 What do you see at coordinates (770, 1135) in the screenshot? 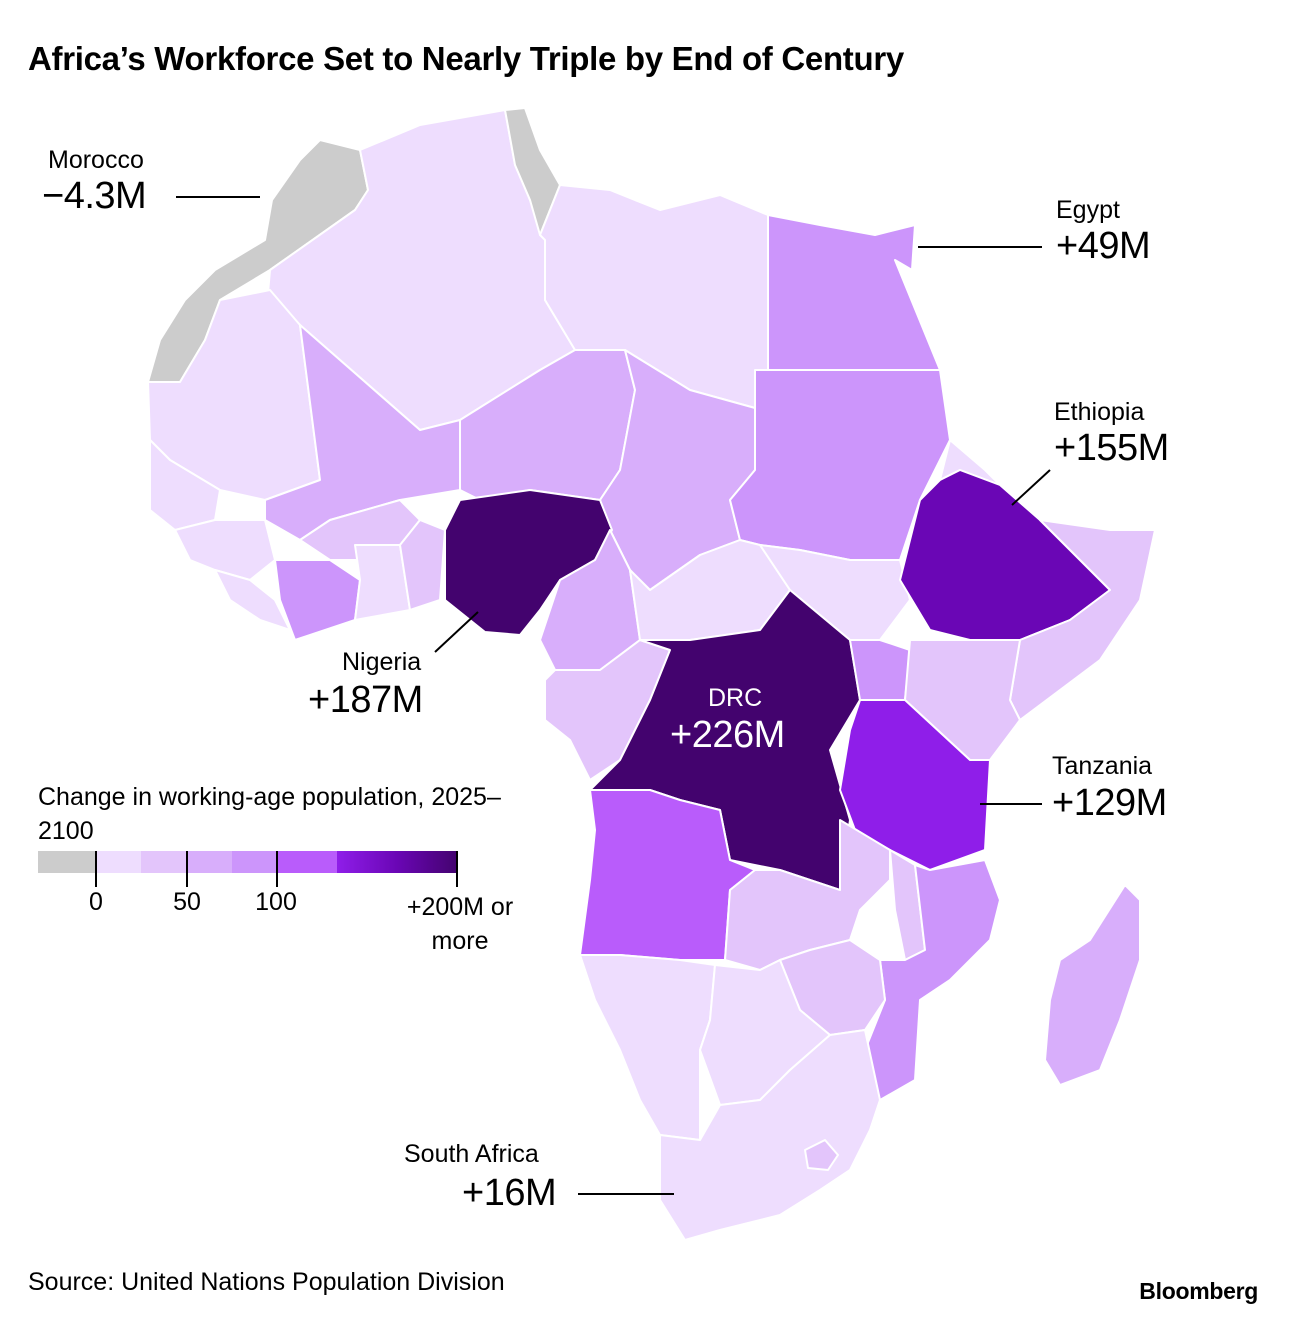
I see `region-south-africa` at bounding box center [770, 1135].